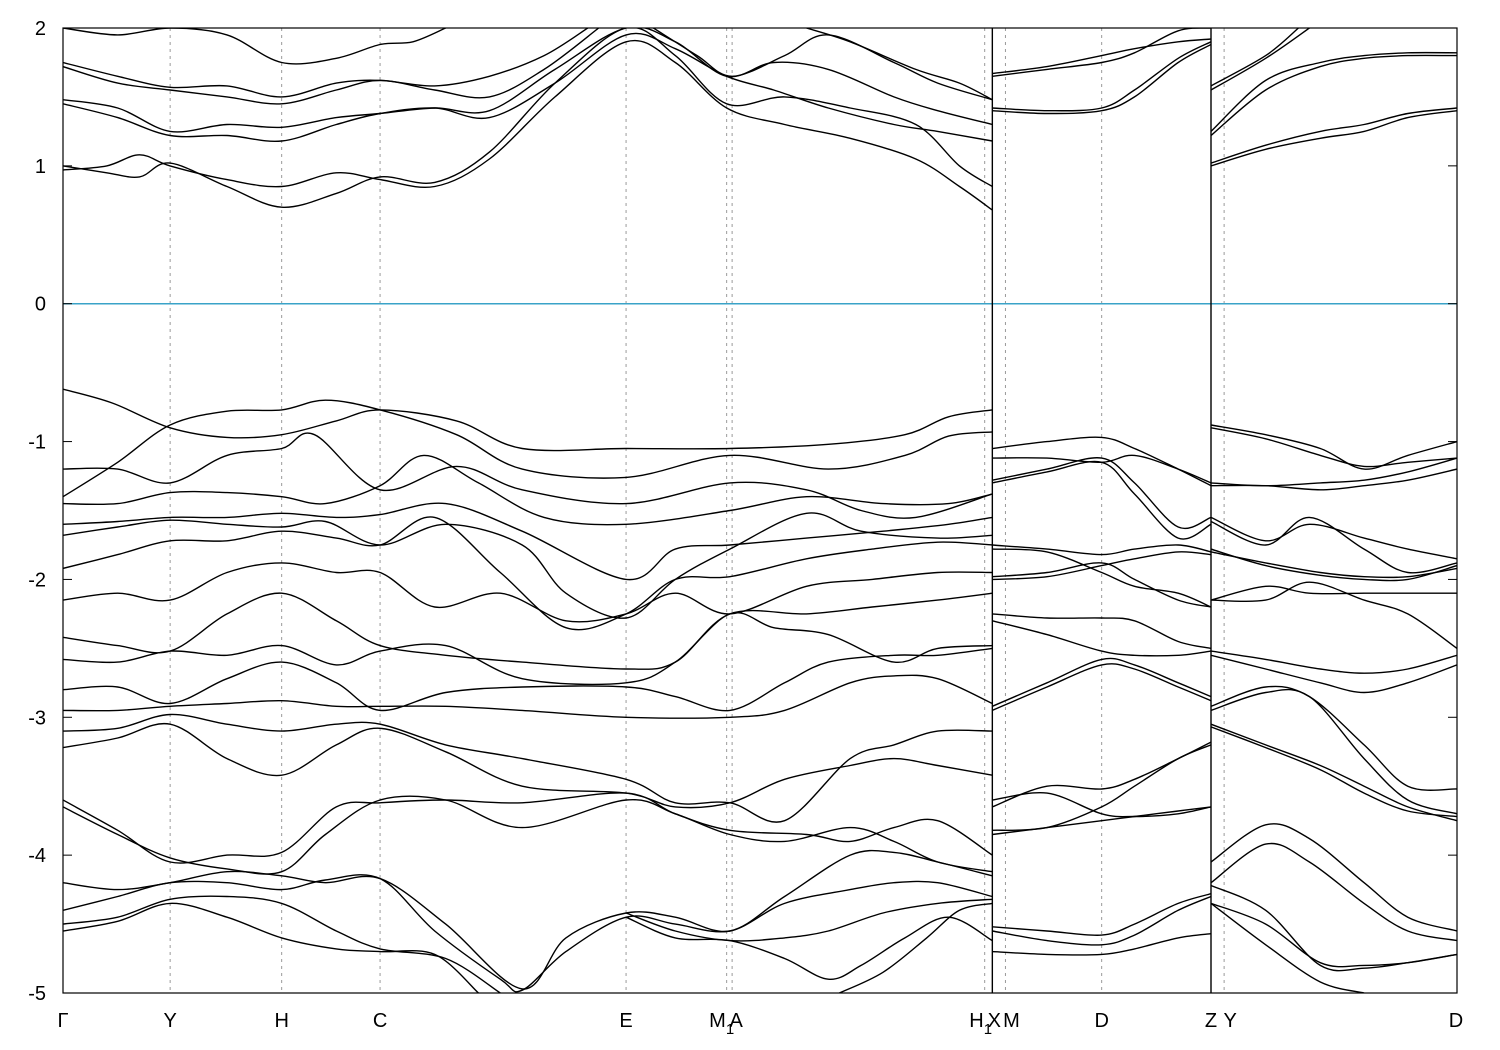  I want to click on x-axis: Γ Y H C E M1A H1X M D Z Y D, so click(760, 1024).